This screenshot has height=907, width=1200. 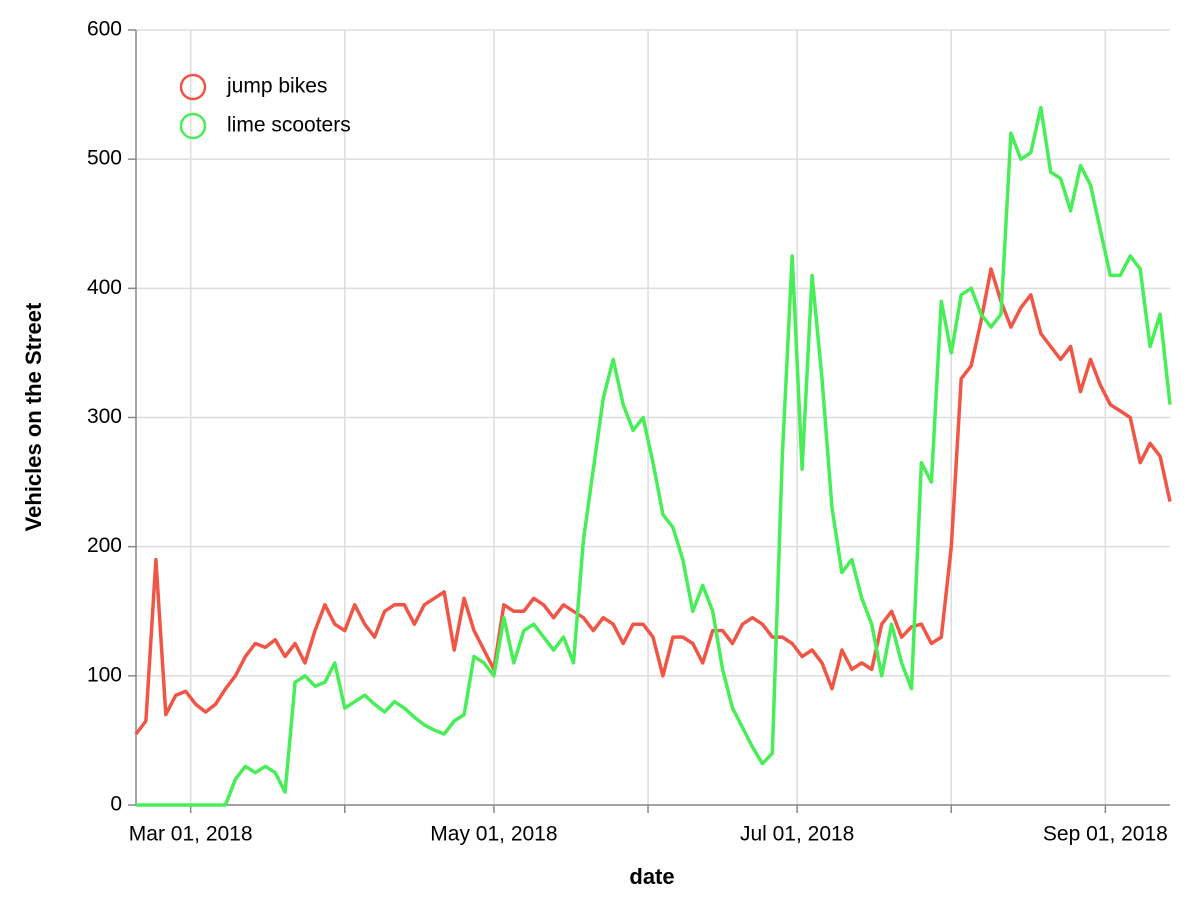 I want to click on y-tick-label: 400, so click(x=104, y=287).